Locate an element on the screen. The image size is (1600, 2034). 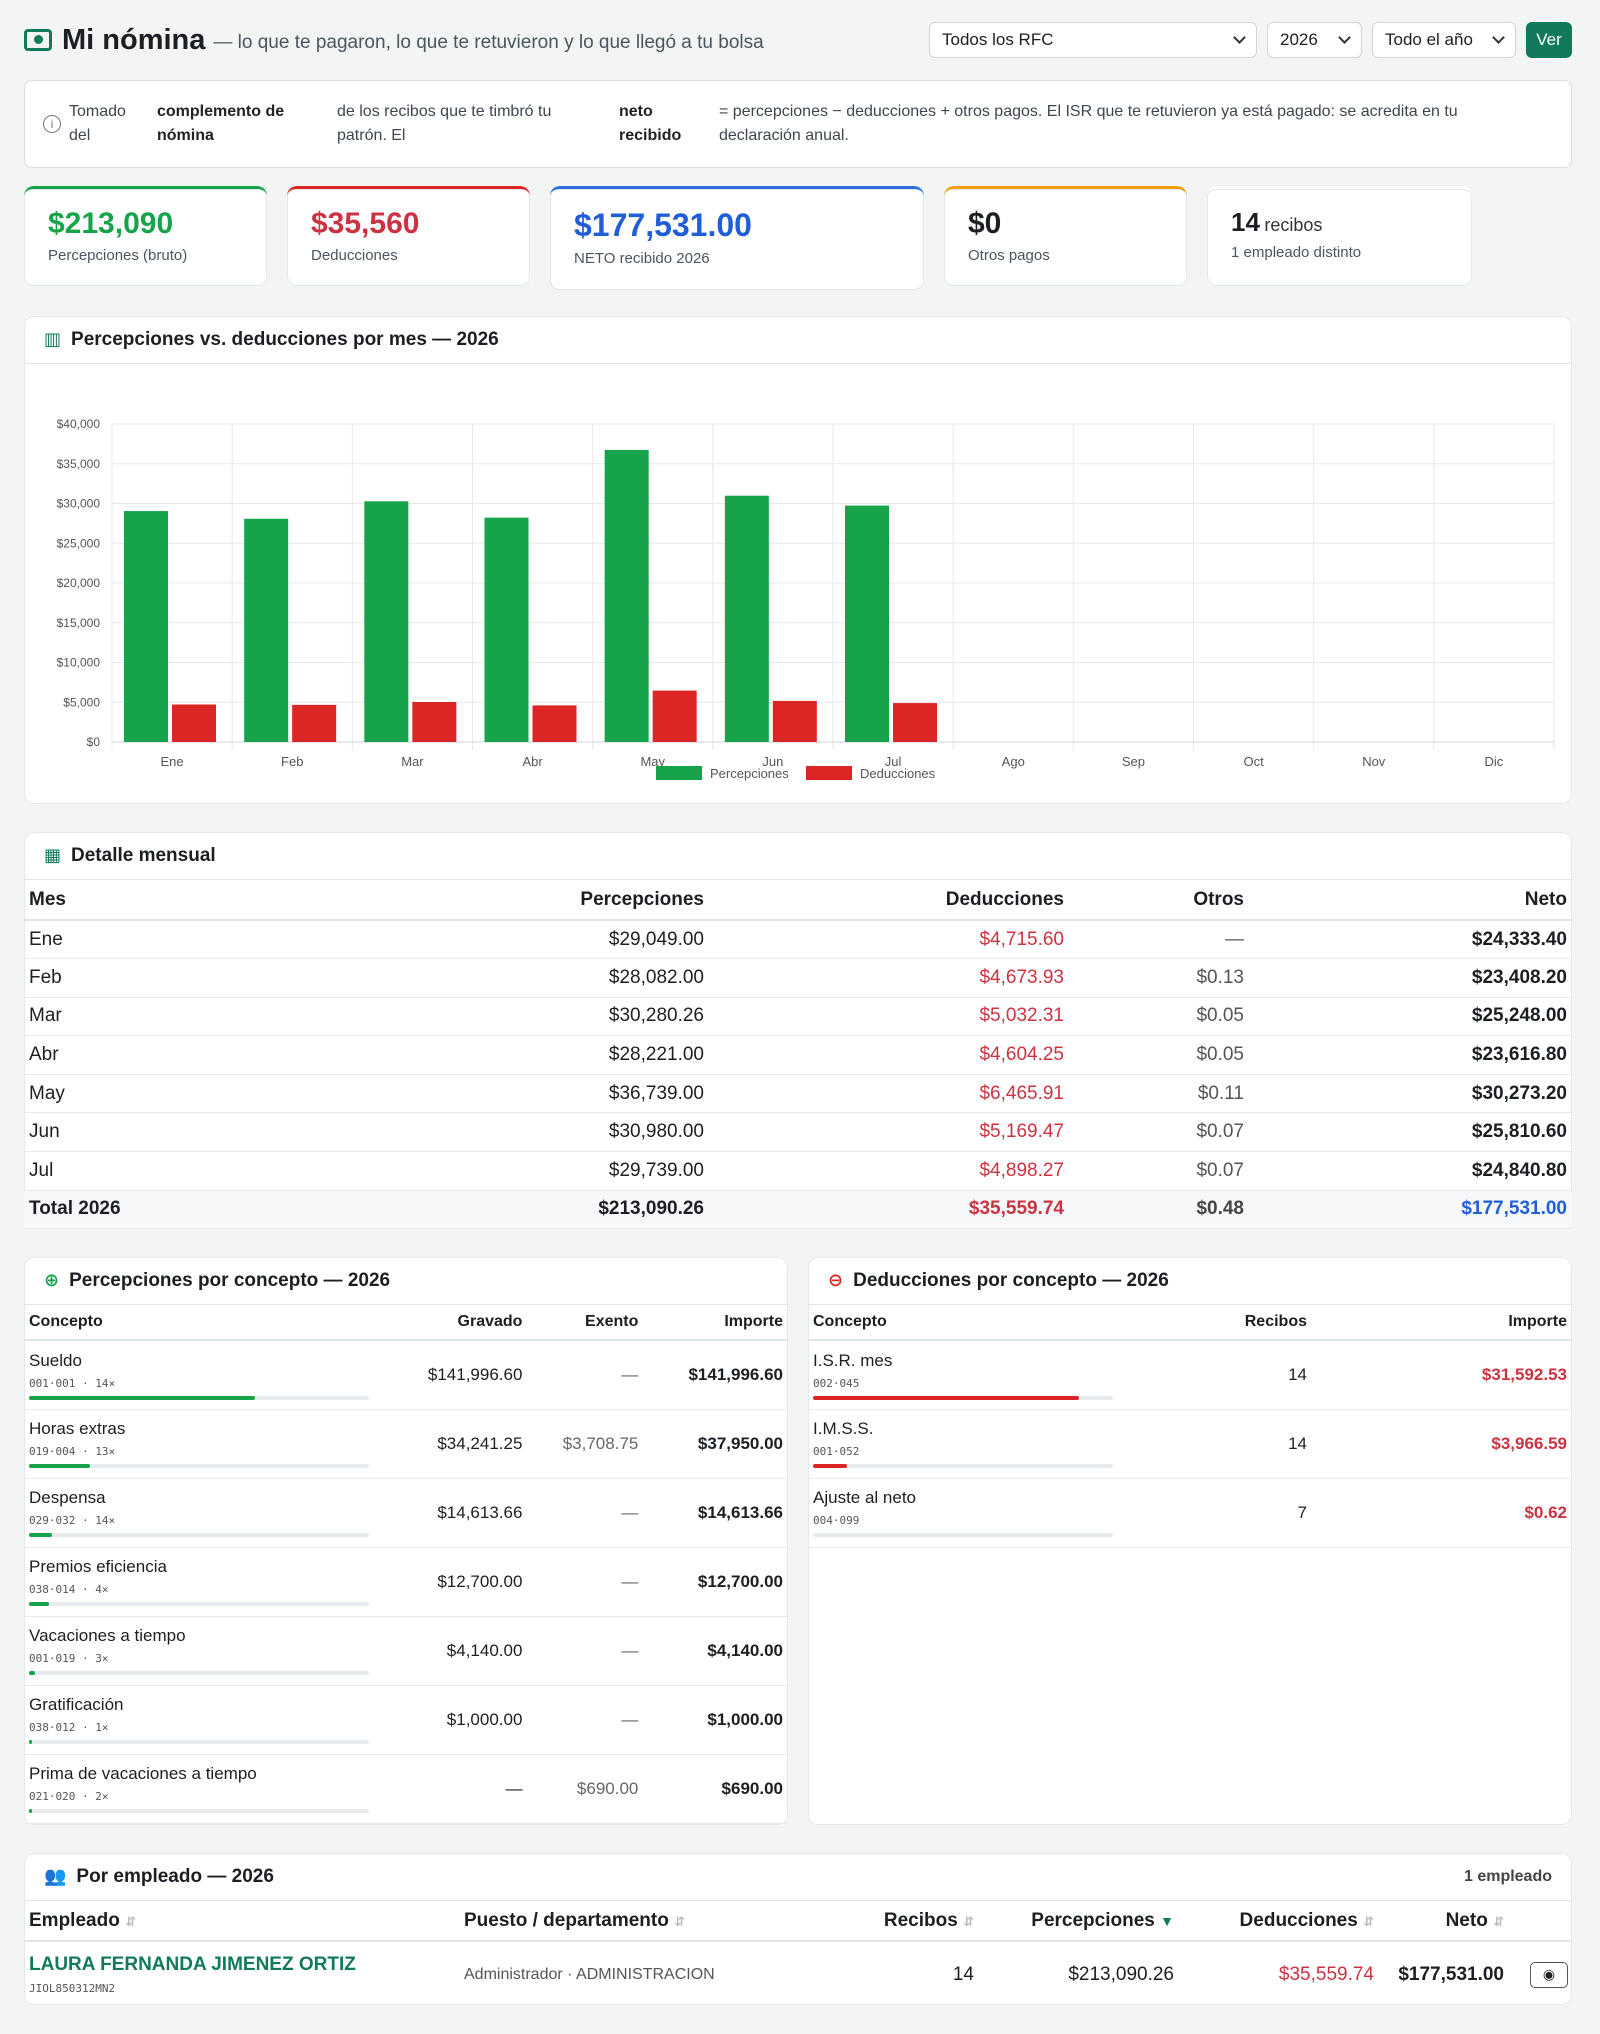
bar-deducciones-ene is located at coordinates (194, 723).